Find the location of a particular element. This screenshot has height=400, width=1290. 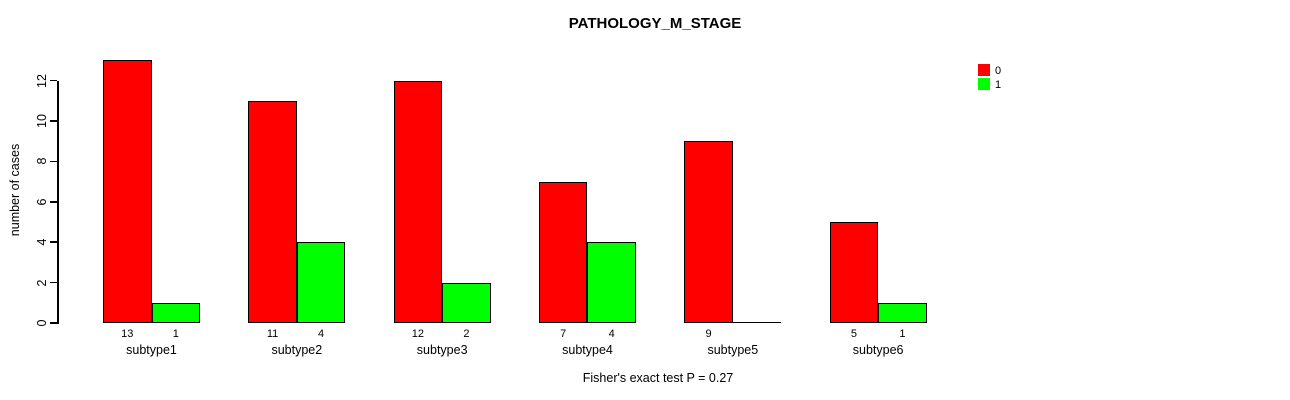

bar-subtype5-1-zero is located at coordinates (757, 322).